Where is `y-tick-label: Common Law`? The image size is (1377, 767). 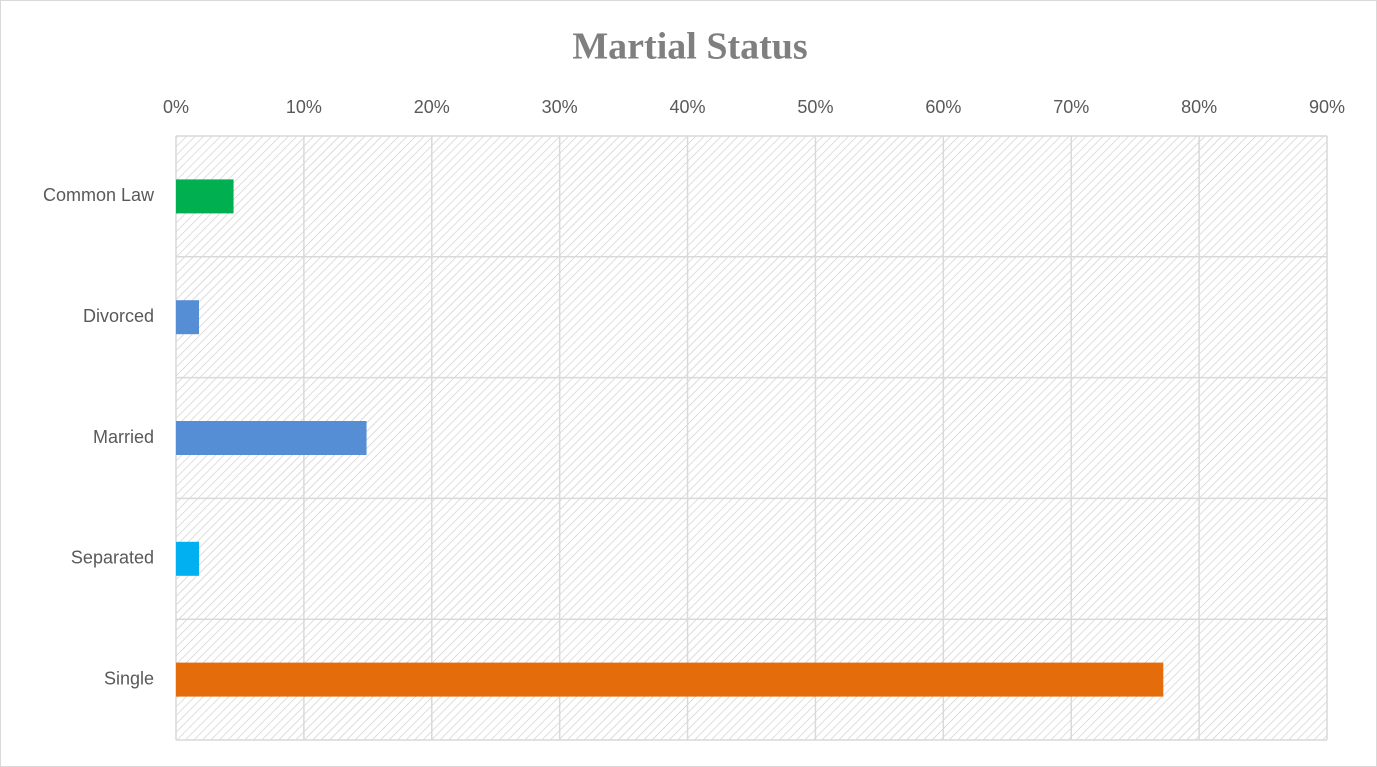 y-tick-label: Common Law is located at coordinates (99, 195).